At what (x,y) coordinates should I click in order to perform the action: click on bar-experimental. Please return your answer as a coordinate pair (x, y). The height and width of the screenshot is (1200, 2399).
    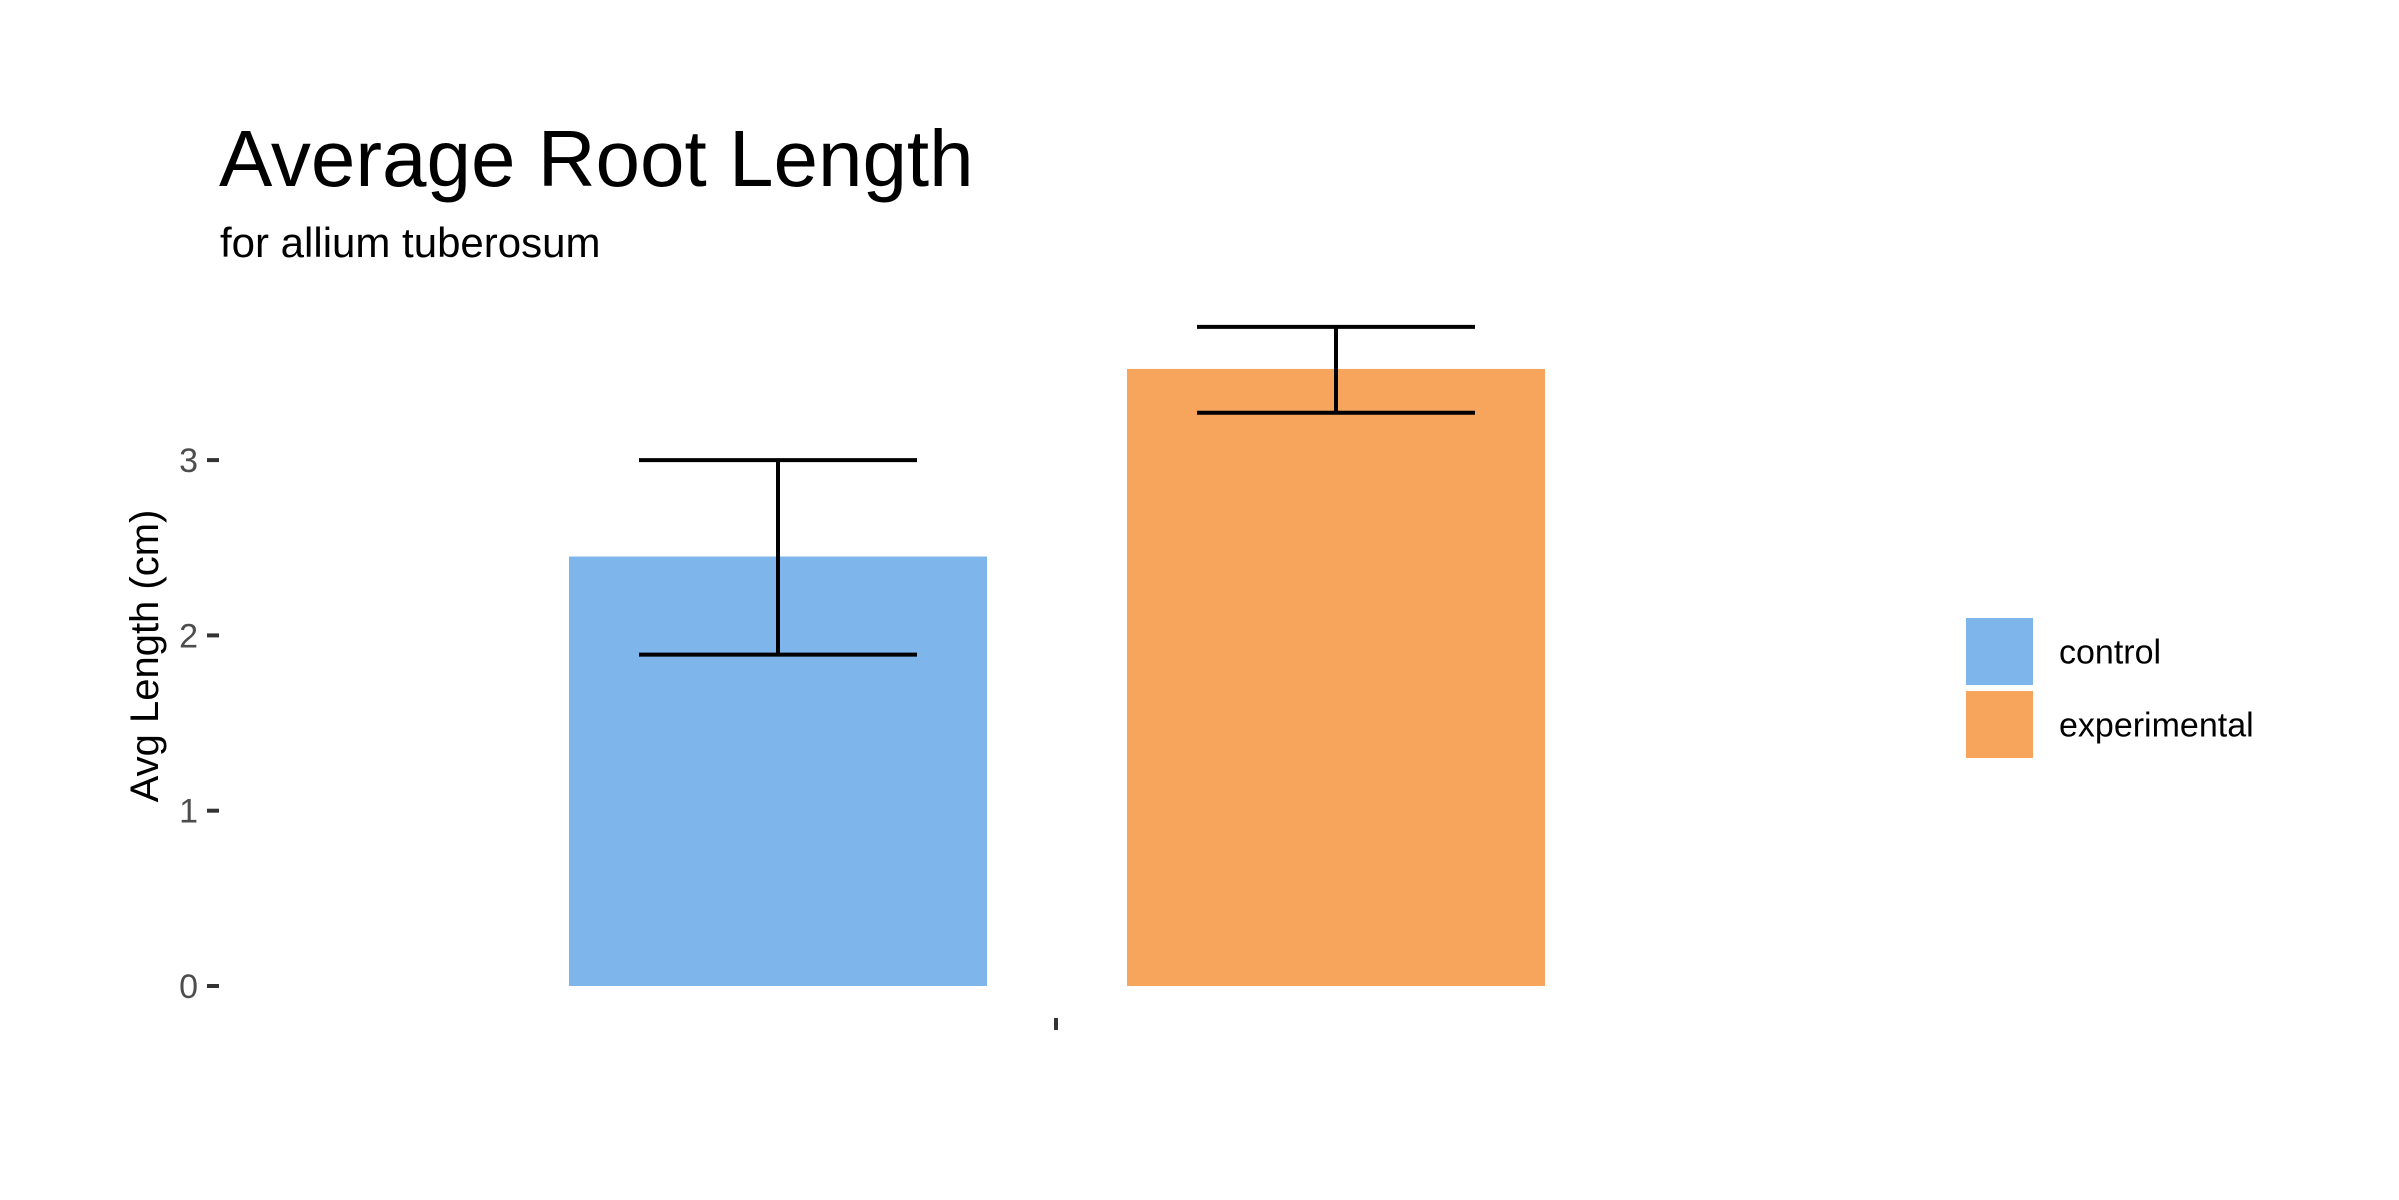
    Looking at the image, I should click on (1336, 677).